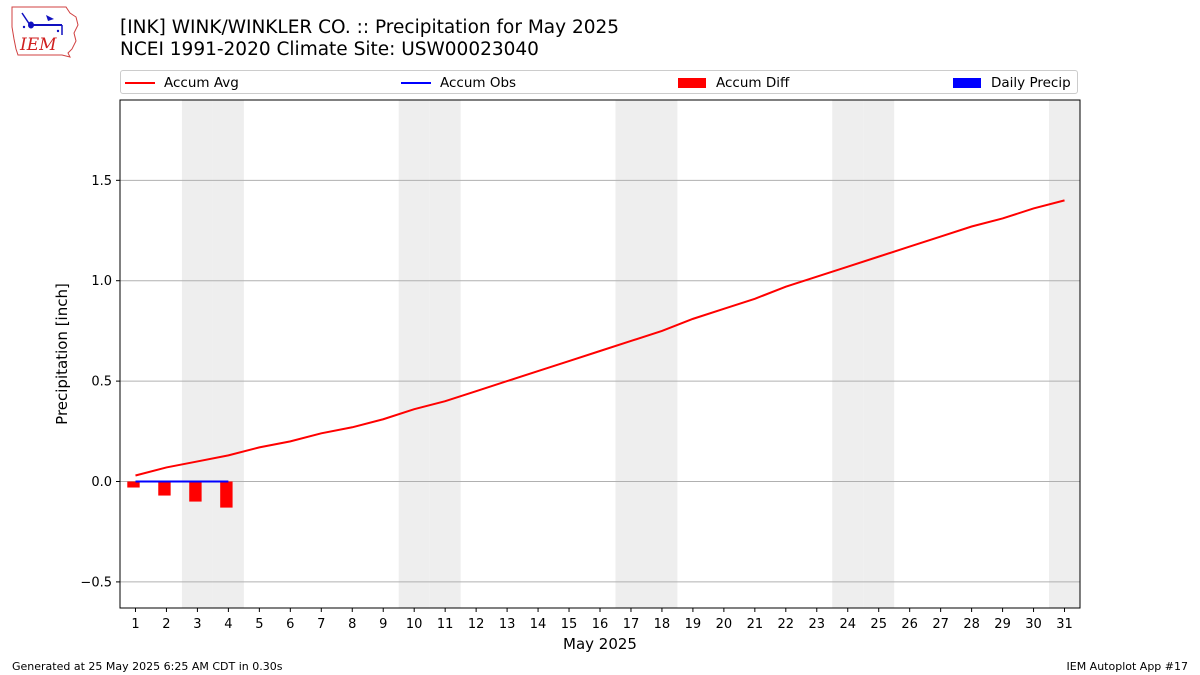  I want to click on iem-logo: IEM, so click(44, 34).